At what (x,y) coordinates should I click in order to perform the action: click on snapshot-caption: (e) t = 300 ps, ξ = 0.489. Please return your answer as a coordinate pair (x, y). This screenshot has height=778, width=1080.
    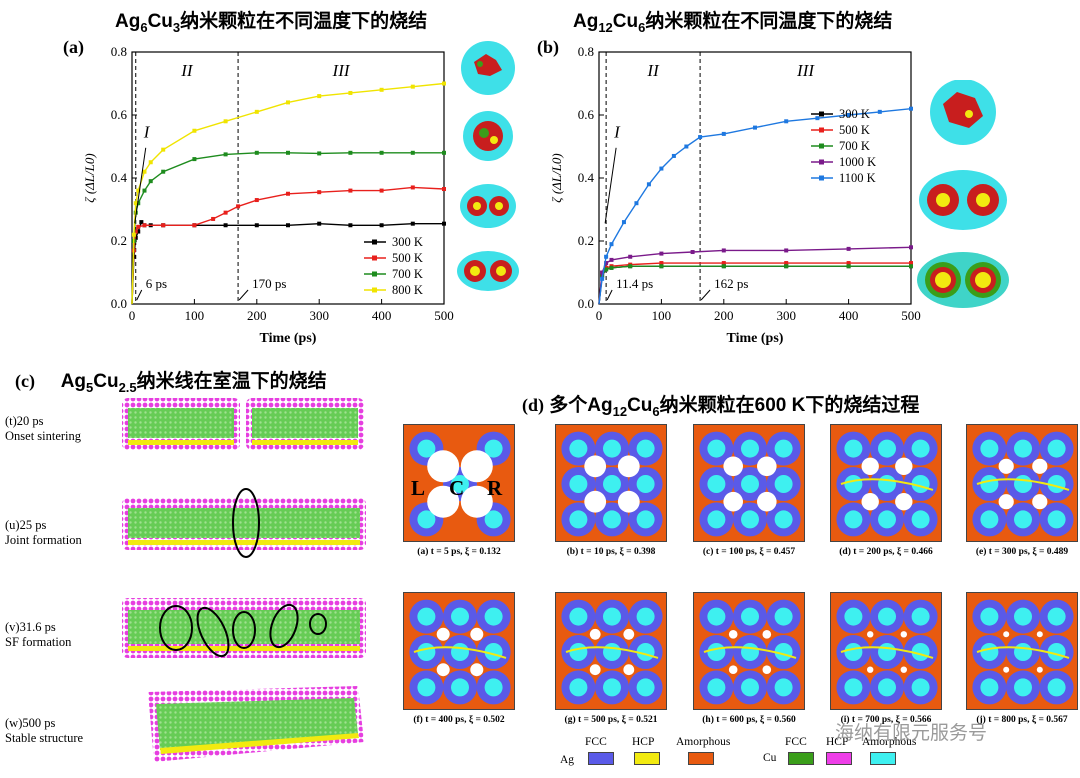
    Looking at the image, I should click on (1022, 552).